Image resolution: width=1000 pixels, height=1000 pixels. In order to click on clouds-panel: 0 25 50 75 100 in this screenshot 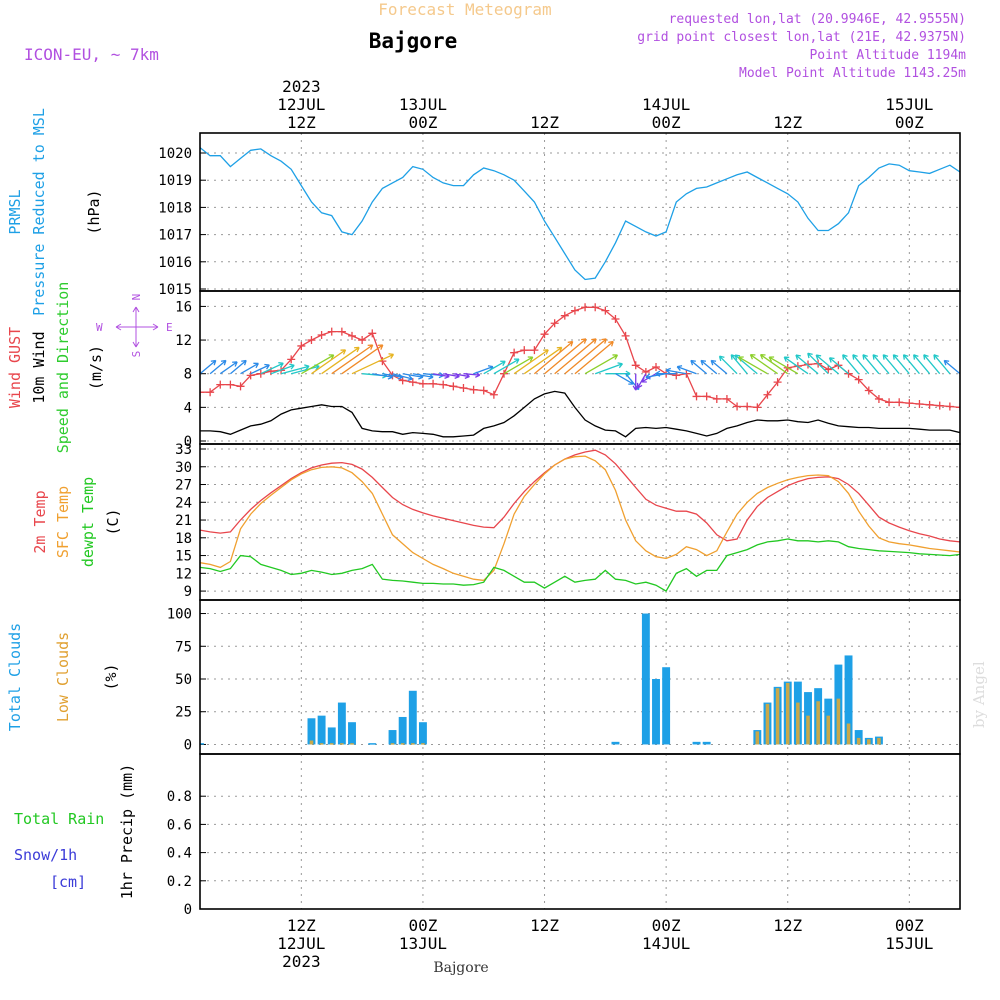, I will do `click(564, 677)`.